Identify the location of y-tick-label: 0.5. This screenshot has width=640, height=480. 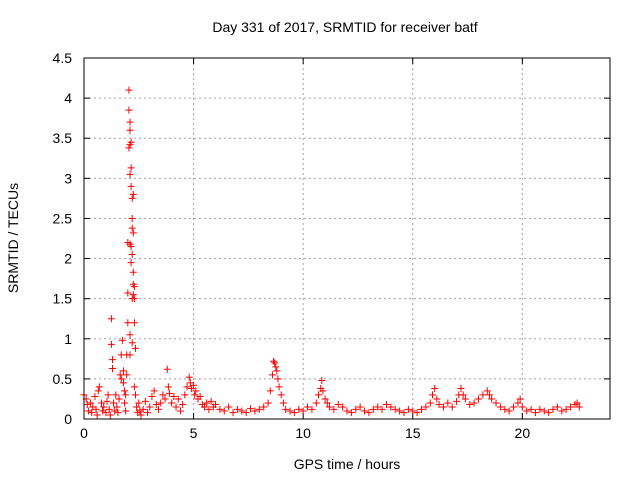
(63, 379).